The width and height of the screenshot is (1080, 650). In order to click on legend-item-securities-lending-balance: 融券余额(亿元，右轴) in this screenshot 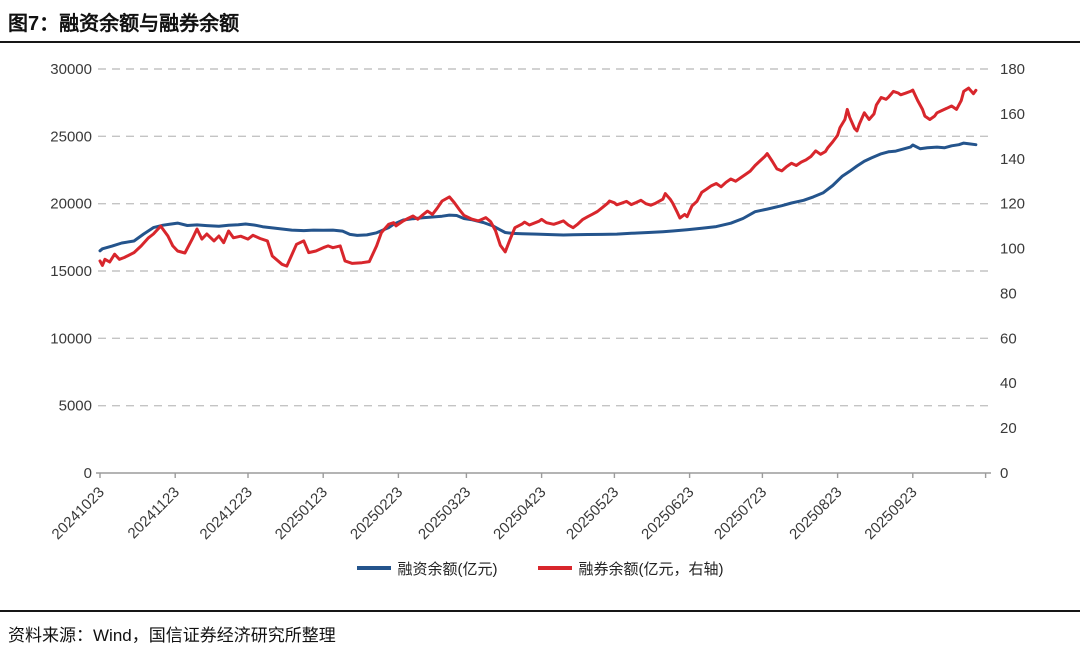, I will do `click(630, 568)`.